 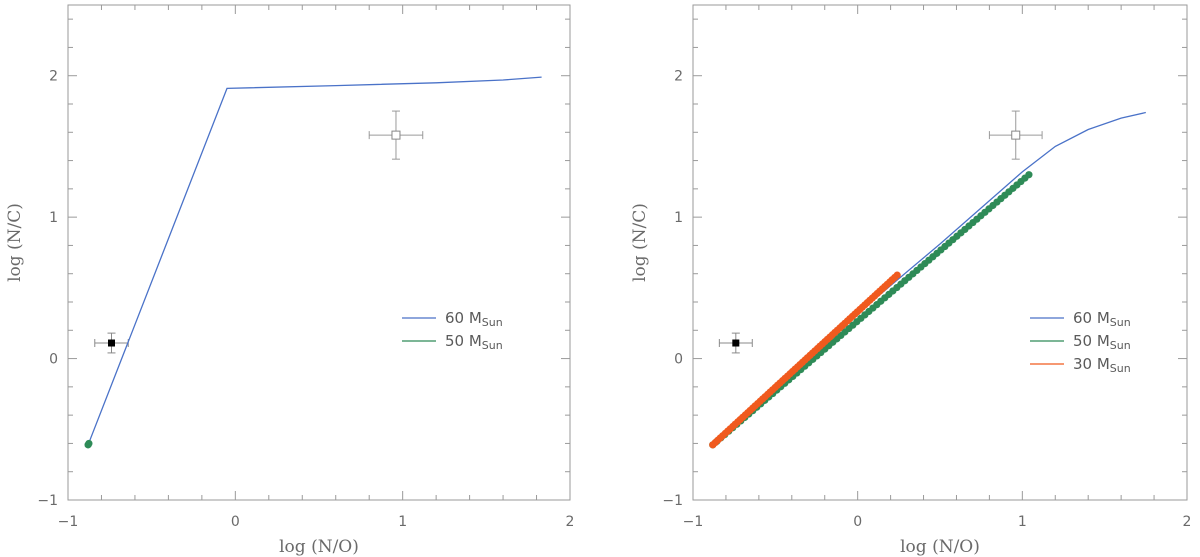 I want to click on legend: 60 MSun 50 MSun 30 MSun, so click(x=1080, y=342).